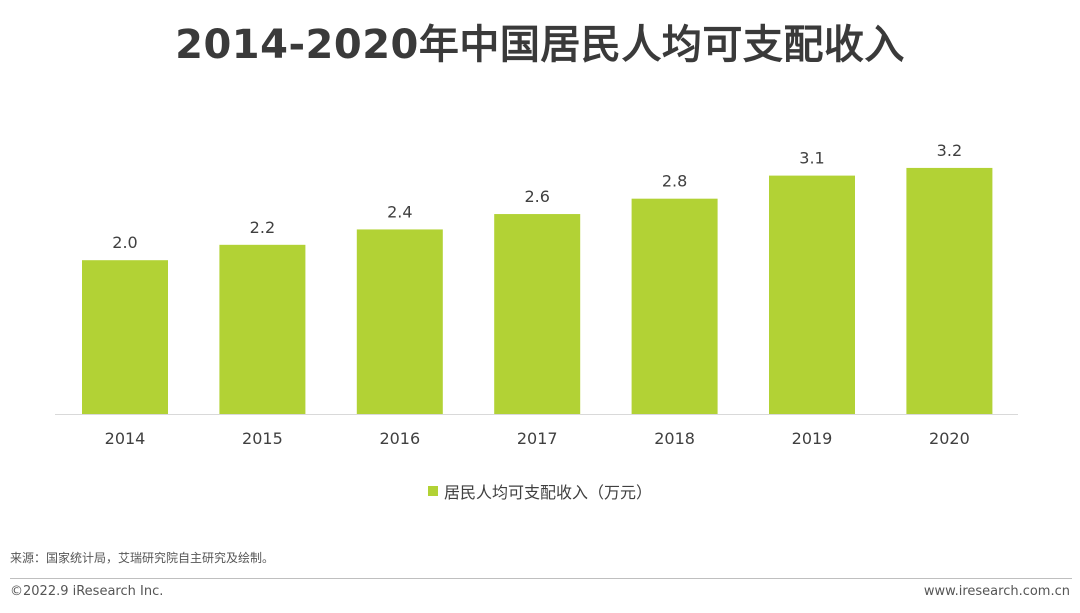 Image resolution: width=1080 pixels, height=613 pixels. Describe the element at coordinates (87, 591) in the screenshot. I see `copyright-text: ©2022.9 iResearch Inc.` at that location.